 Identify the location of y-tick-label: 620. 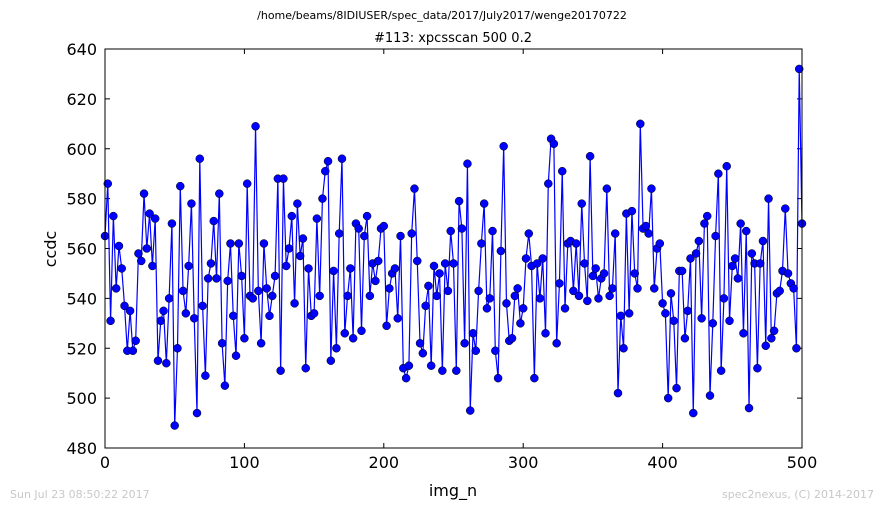
(81, 99).